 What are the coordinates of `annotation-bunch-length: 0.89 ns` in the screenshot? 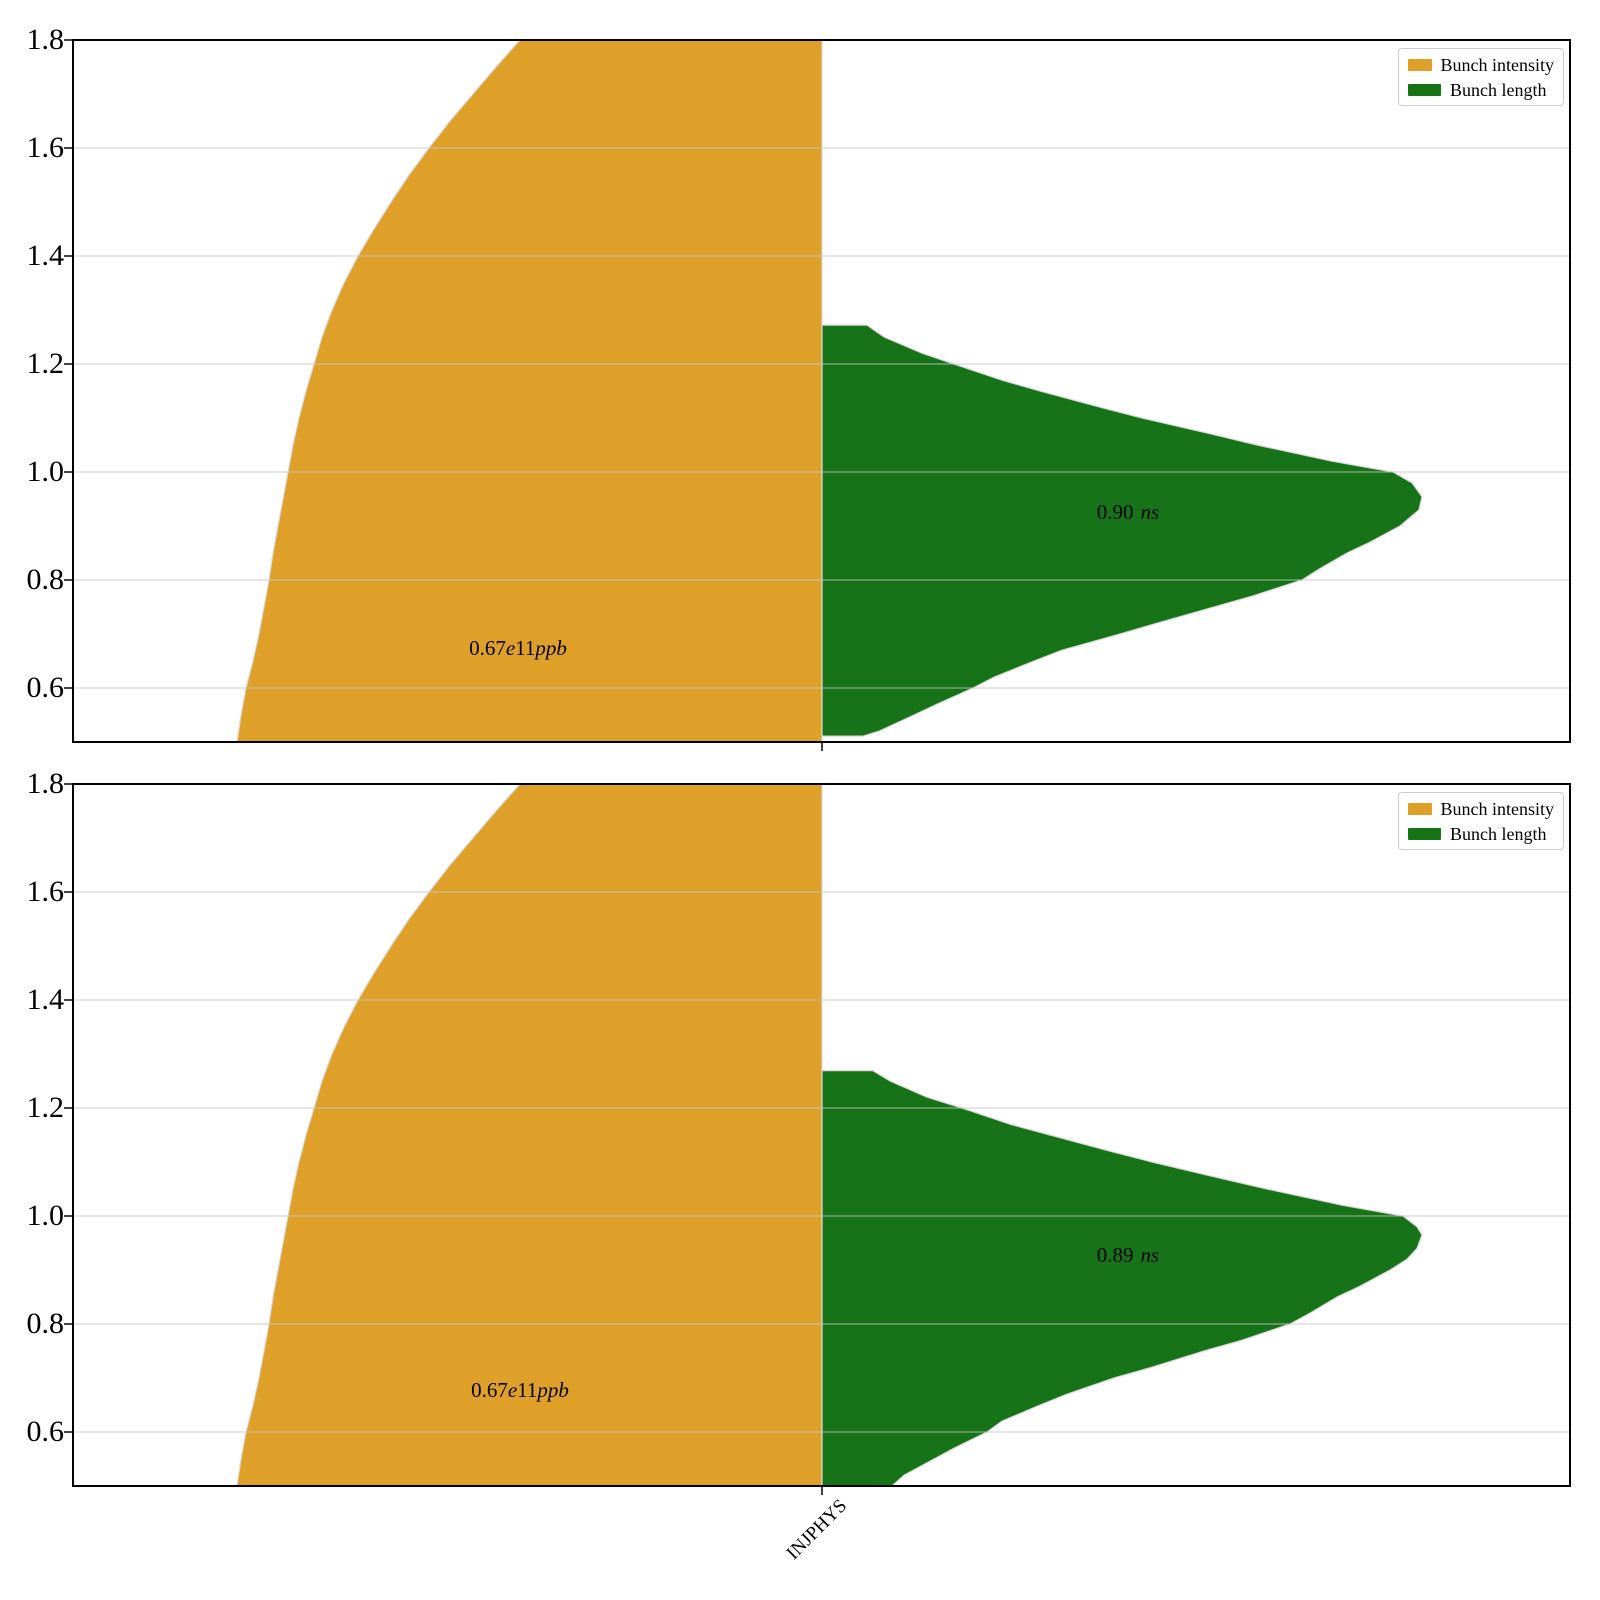 It's located at (1128, 1255).